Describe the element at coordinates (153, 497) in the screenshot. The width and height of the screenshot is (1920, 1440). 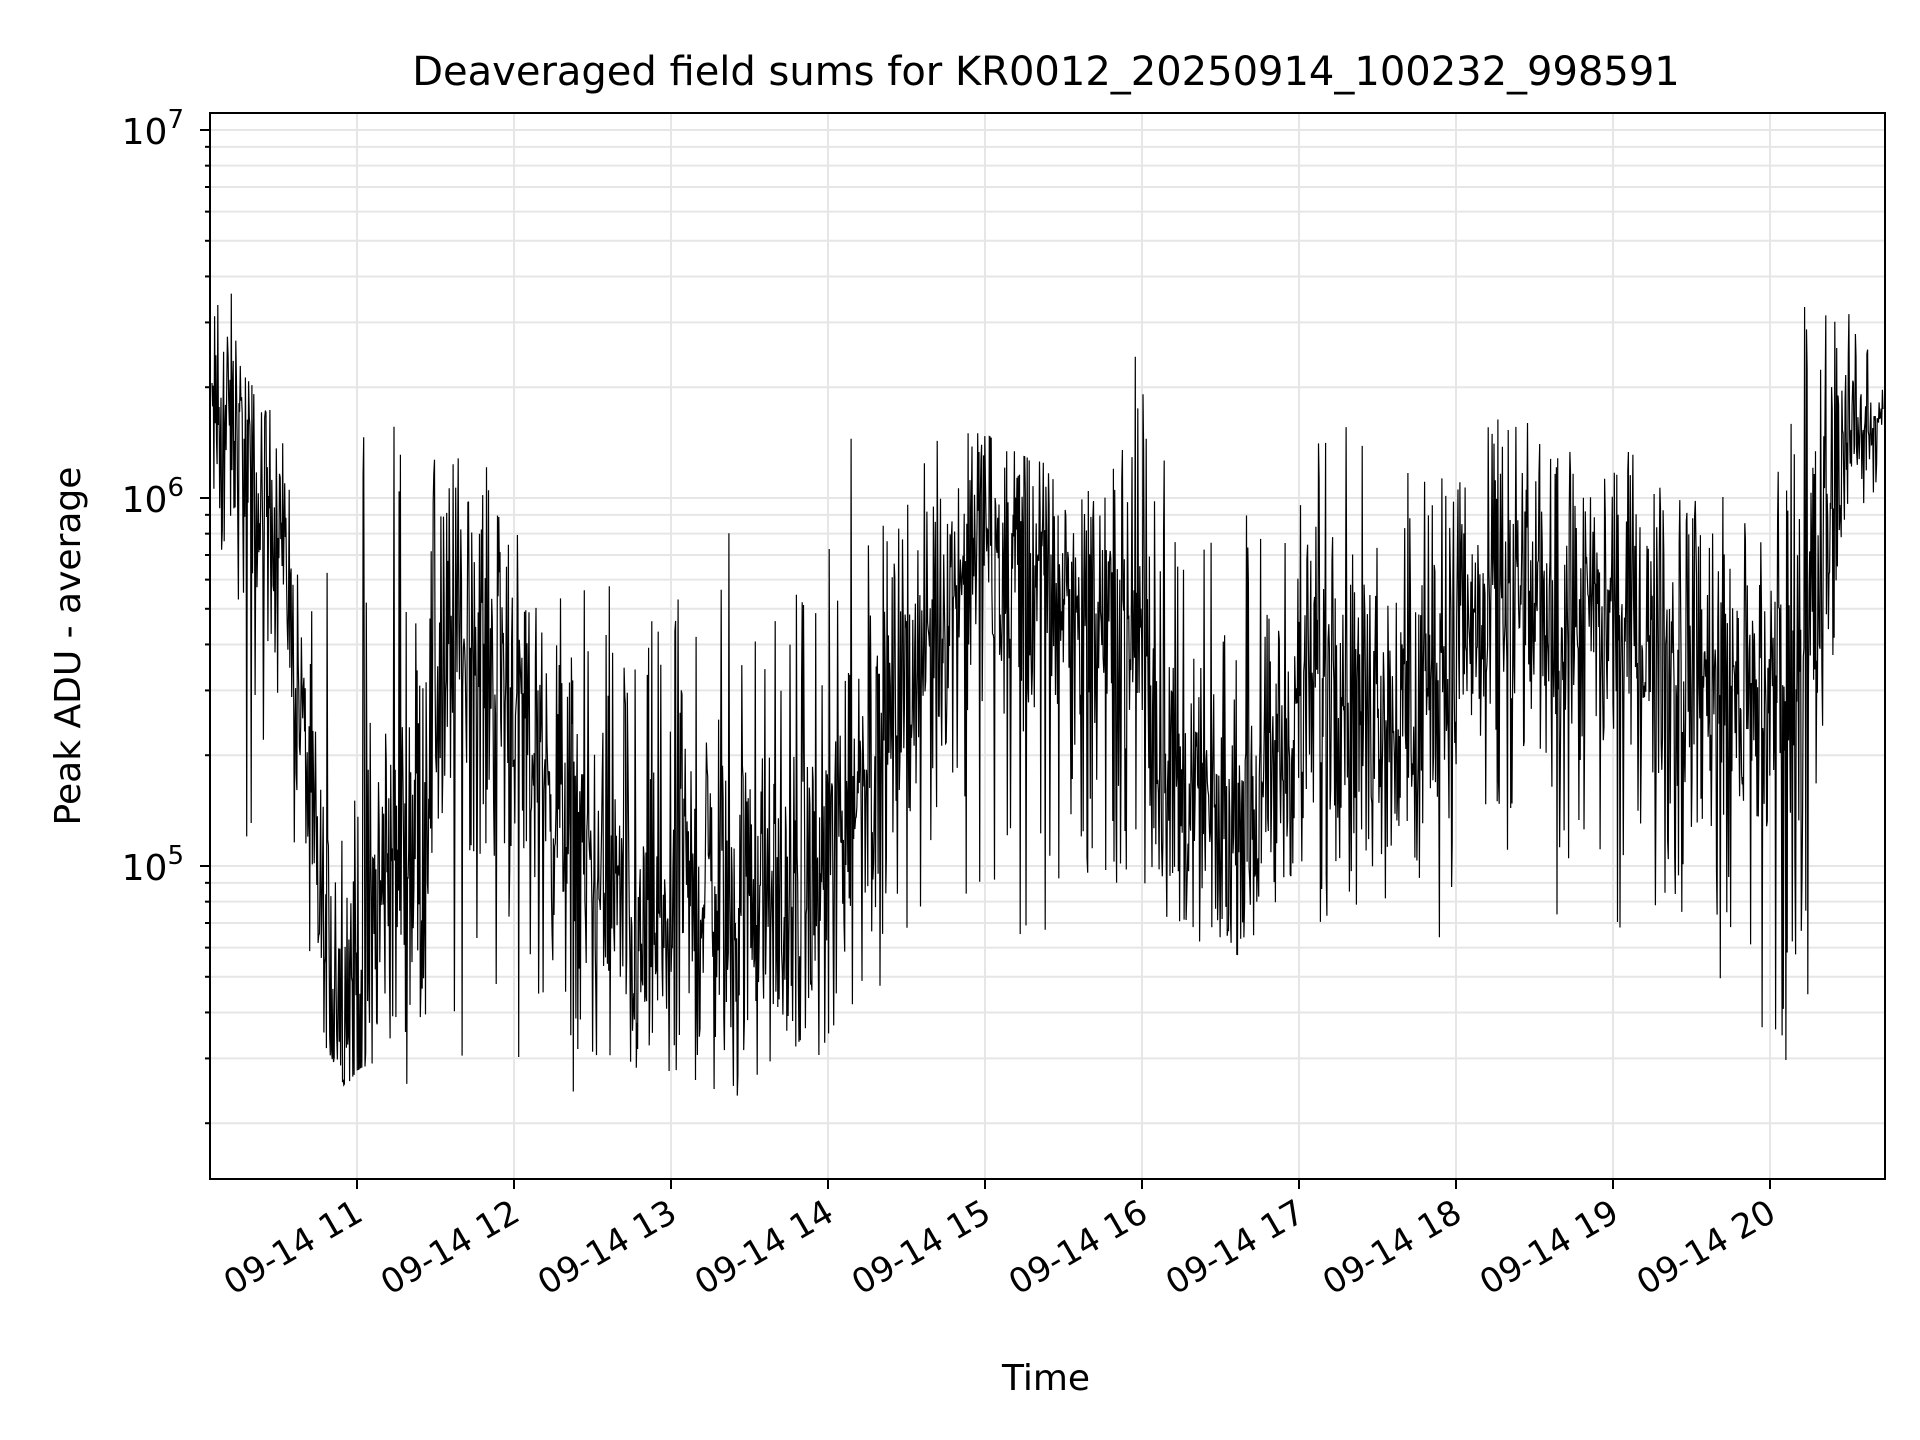
I see `y-tick-label: 10⁶` at that location.